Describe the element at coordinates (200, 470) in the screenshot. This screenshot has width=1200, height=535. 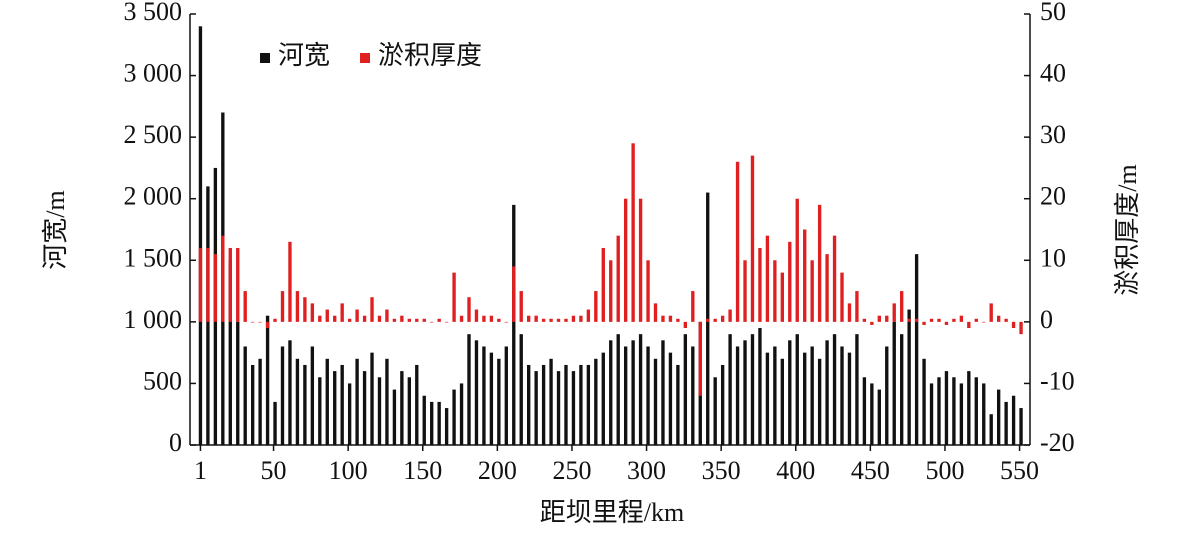
I see `x-tick-label: 1` at that location.